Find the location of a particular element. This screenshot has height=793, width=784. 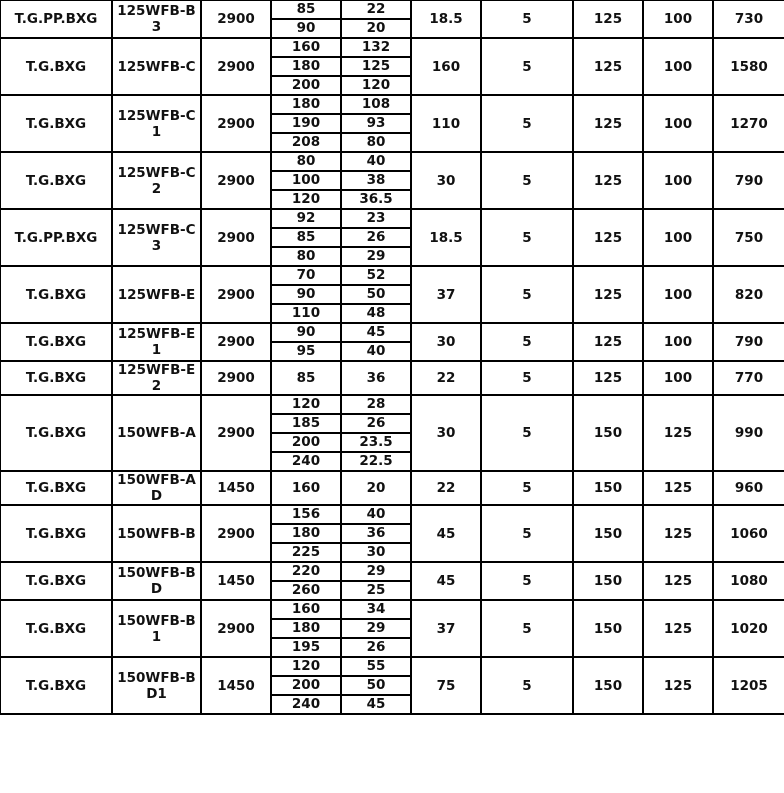

flow-cell: 80 is located at coordinates (306, 256).